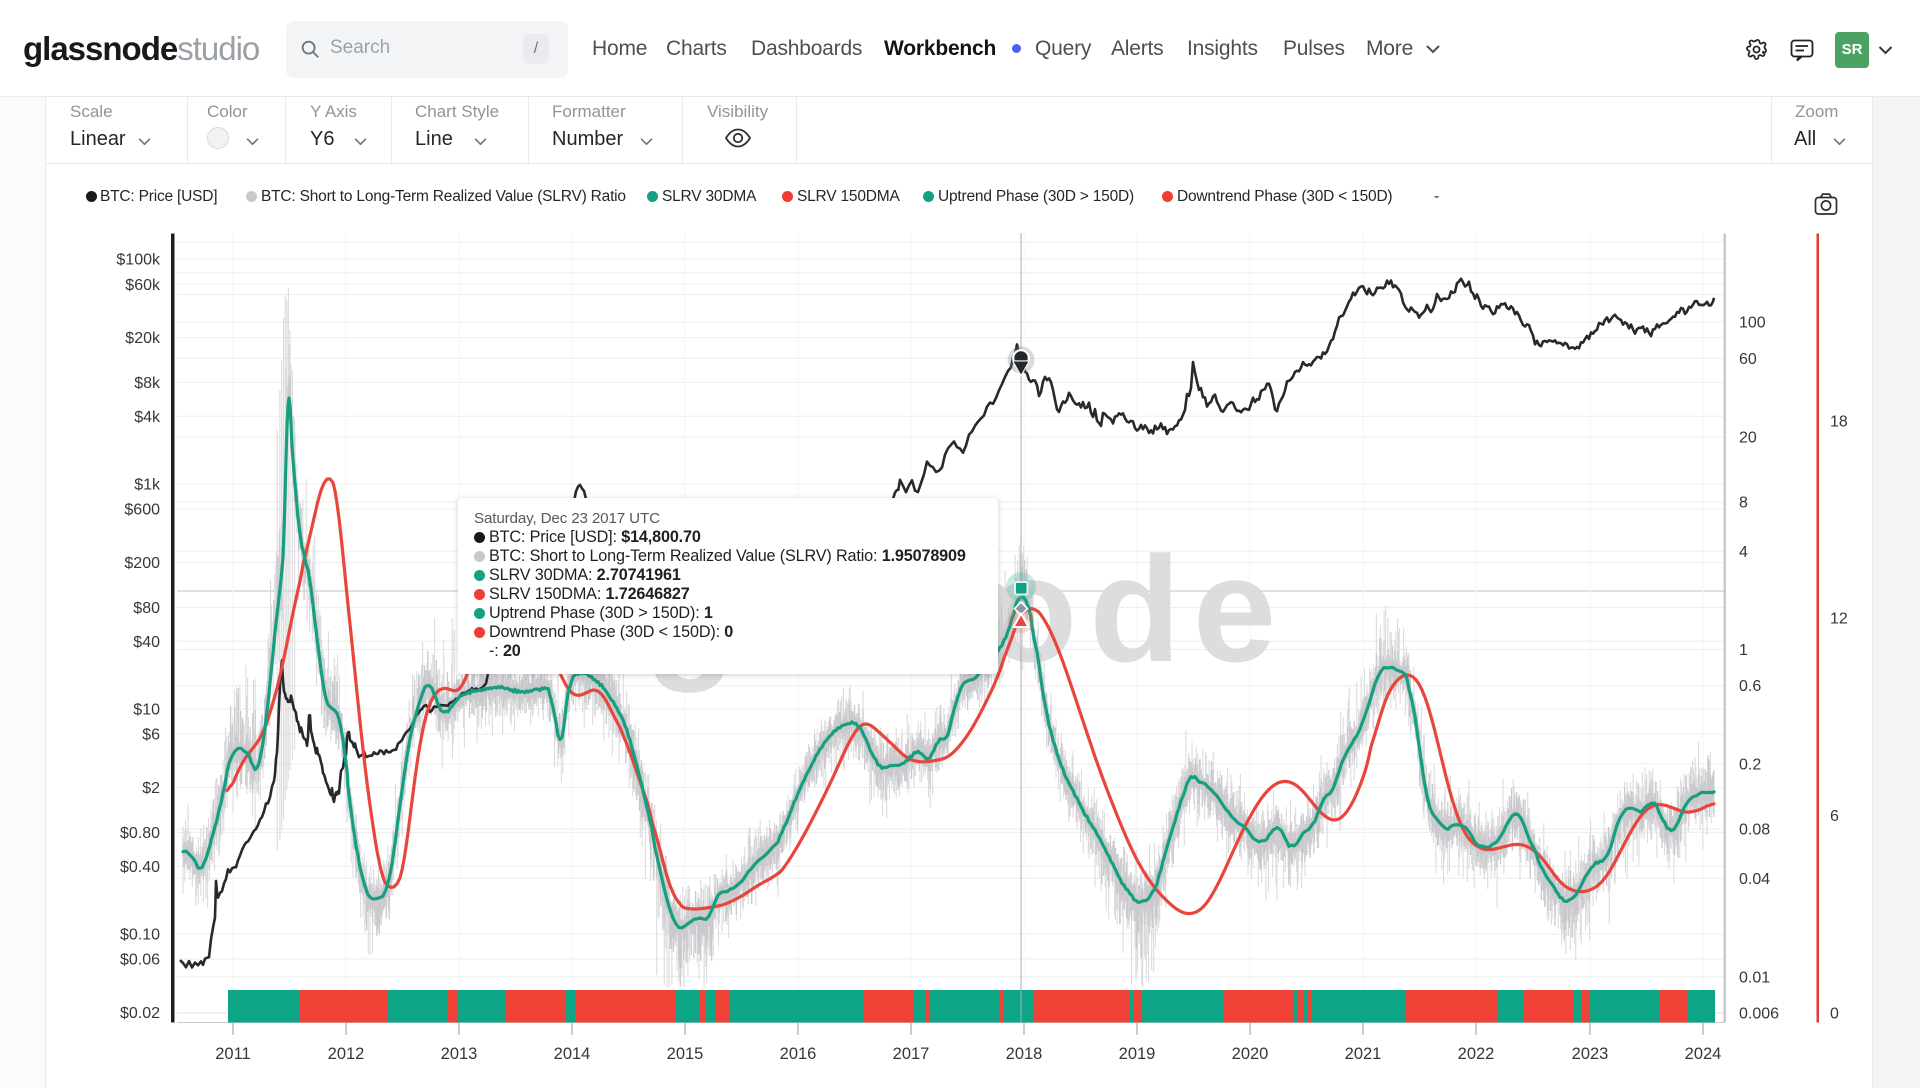 This screenshot has width=1920, height=1088. I want to click on svg-text: 2015, so click(685, 1054).